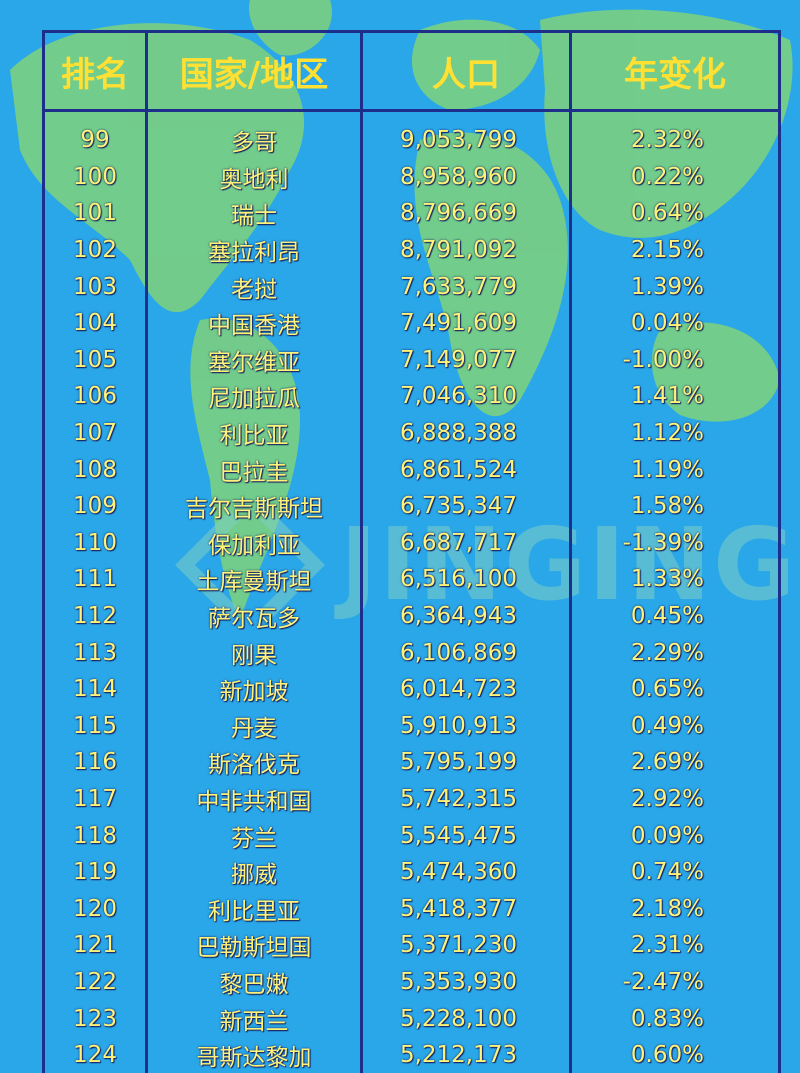  Describe the element at coordinates (411, 433) in the screenshot. I see `table-row: 107 利比亚 6,888,388 1.12%` at that location.